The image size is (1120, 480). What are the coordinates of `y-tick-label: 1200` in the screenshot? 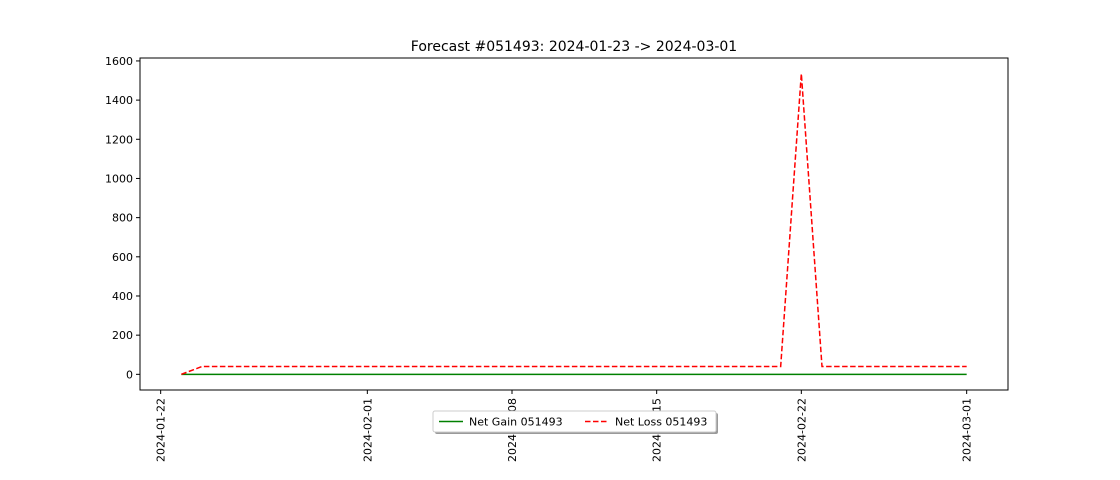 It's located at (119, 139).